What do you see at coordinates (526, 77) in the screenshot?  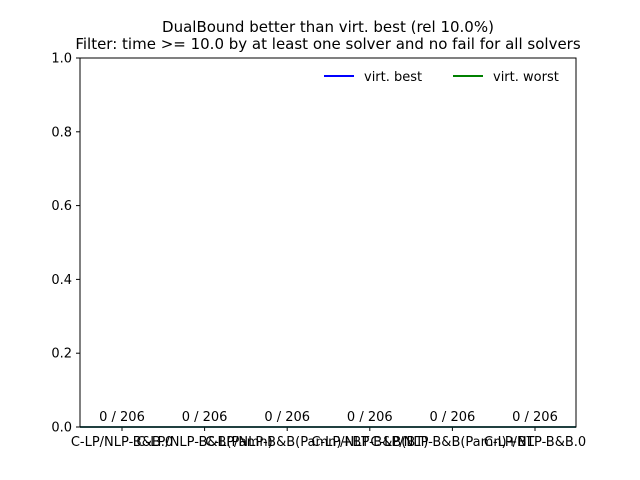 I see `legend-label: virt. worst` at bounding box center [526, 77].